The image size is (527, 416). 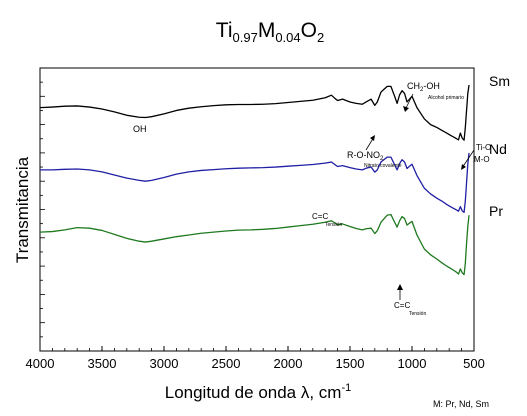 I want to click on annotation-ch2oh: CH2-OH, so click(x=423, y=87).